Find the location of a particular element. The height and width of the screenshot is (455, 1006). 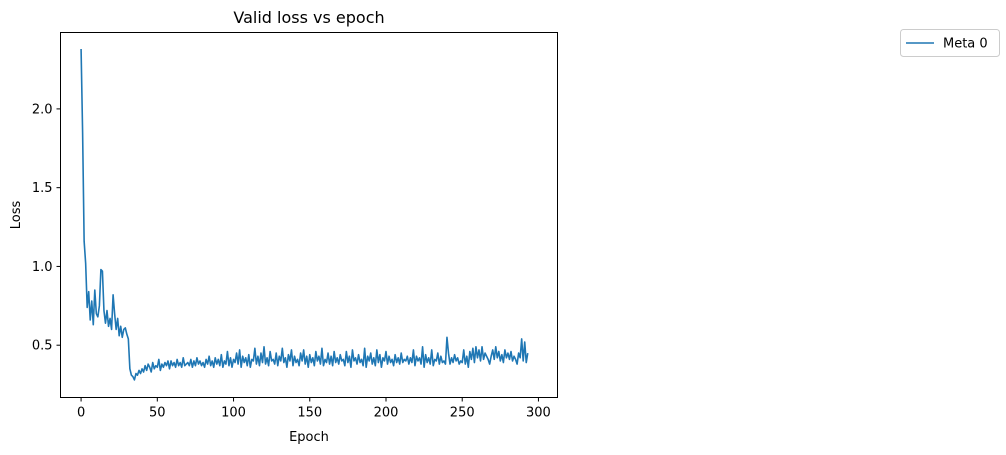

legend: Meta 0 is located at coordinates (950, 43).